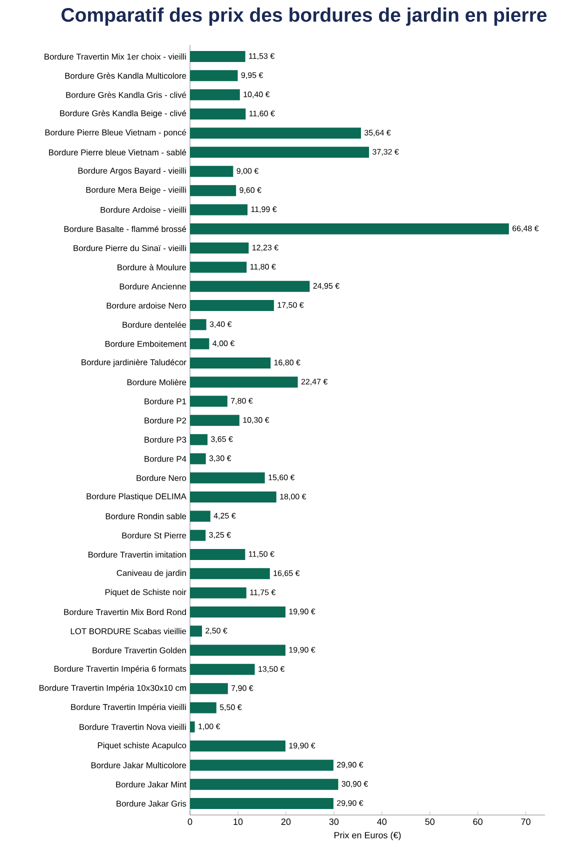 Image resolution: width=577 pixels, height=866 pixels. I want to click on data-label: 11,75 €, so click(263, 593).